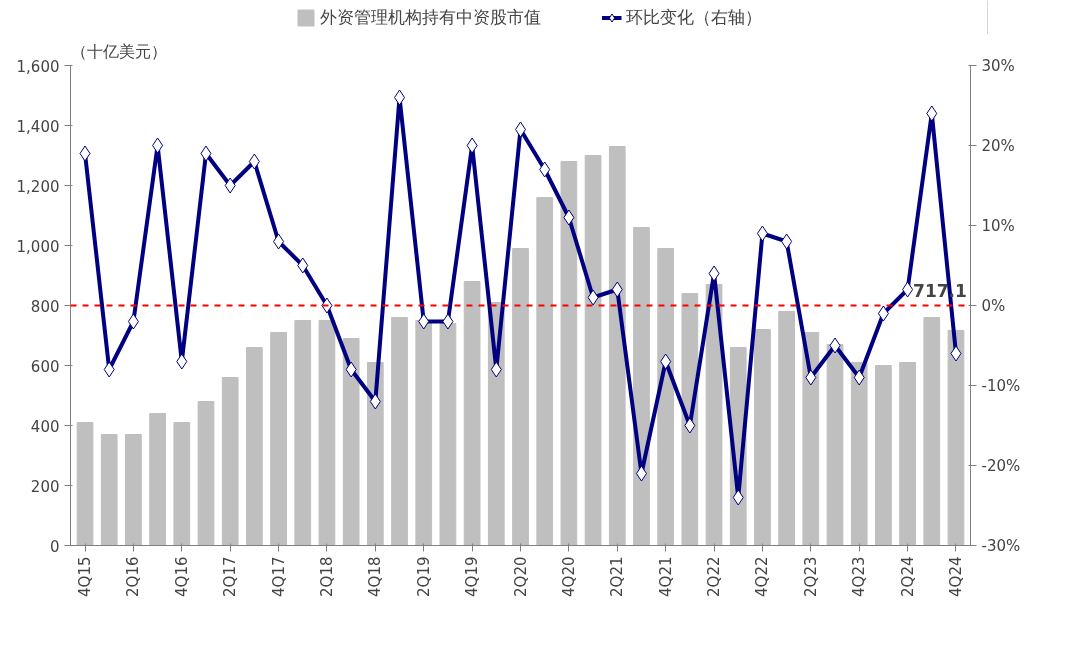  I want to click on y2-tick-label: -30%, so click(1001, 545).